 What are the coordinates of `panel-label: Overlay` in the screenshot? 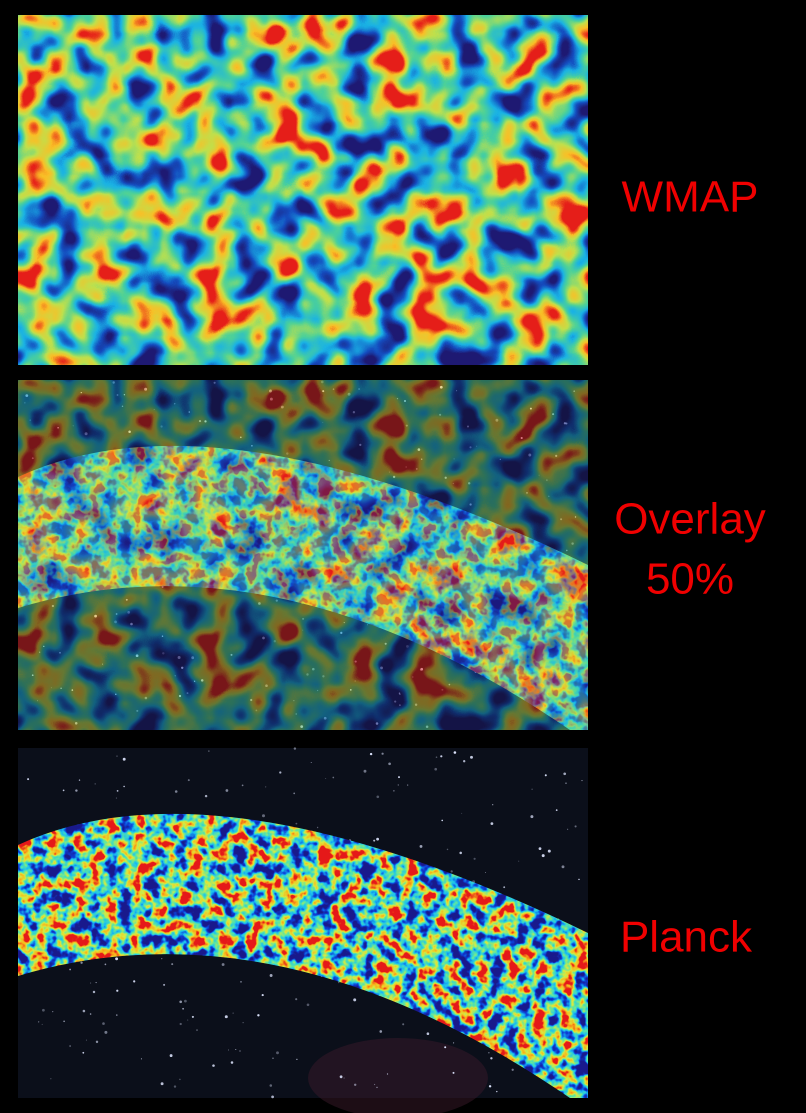 It's located at (690, 519).